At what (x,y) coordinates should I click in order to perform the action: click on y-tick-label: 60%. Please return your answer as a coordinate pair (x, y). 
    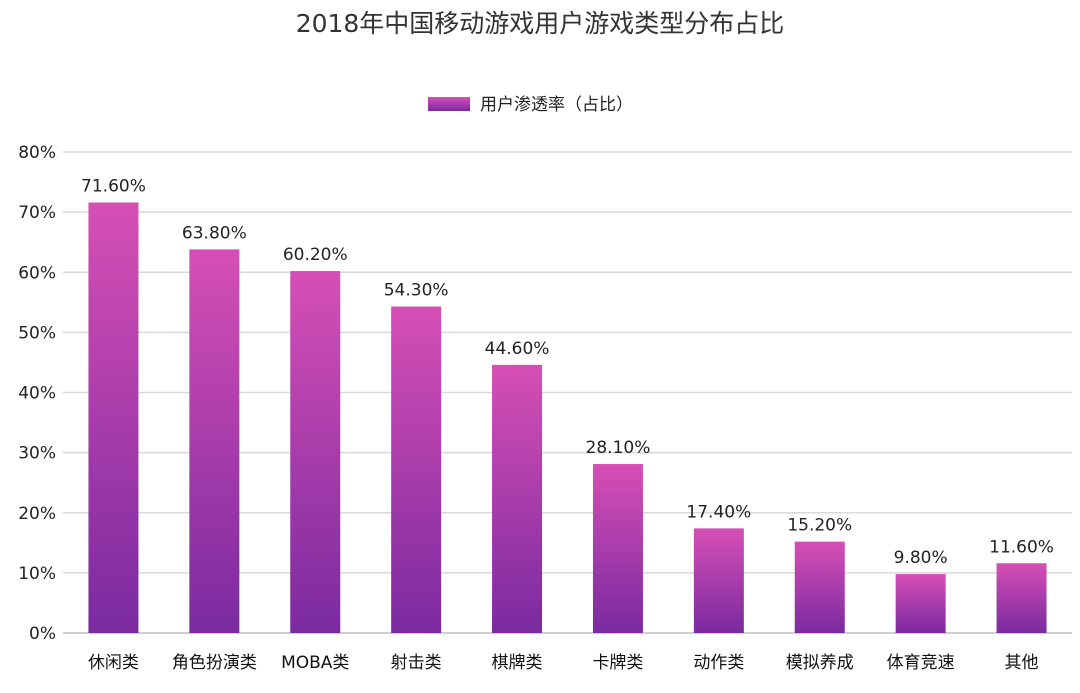
    Looking at the image, I should click on (37, 273).